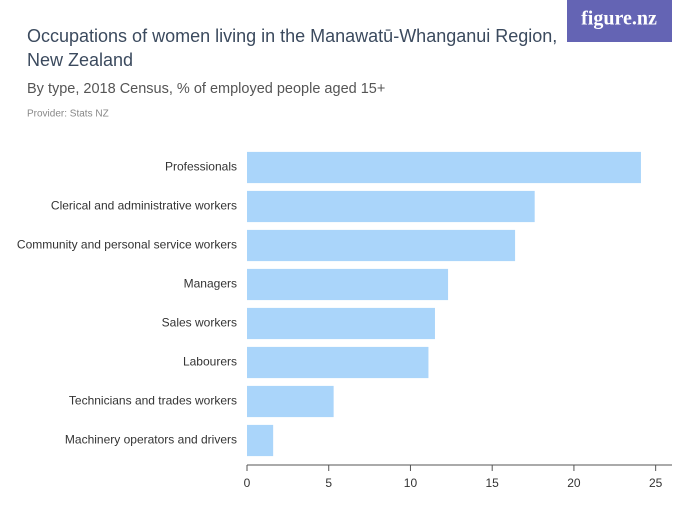 The image size is (700, 525). What do you see at coordinates (210, 362) in the screenshot?
I see `y-tick-label: Labourers` at bounding box center [210, 362].